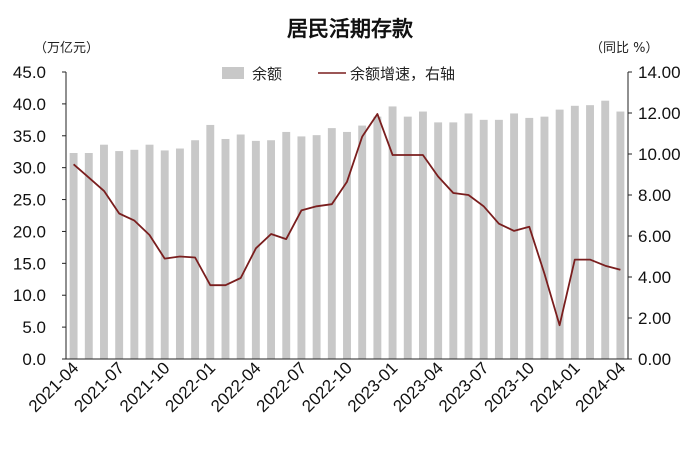 The width and height of the screenshot is (700, 451). Describe the element at coordinates (29, 168) in the screenshot. I see `left-tick-label: 30.0` at that location.